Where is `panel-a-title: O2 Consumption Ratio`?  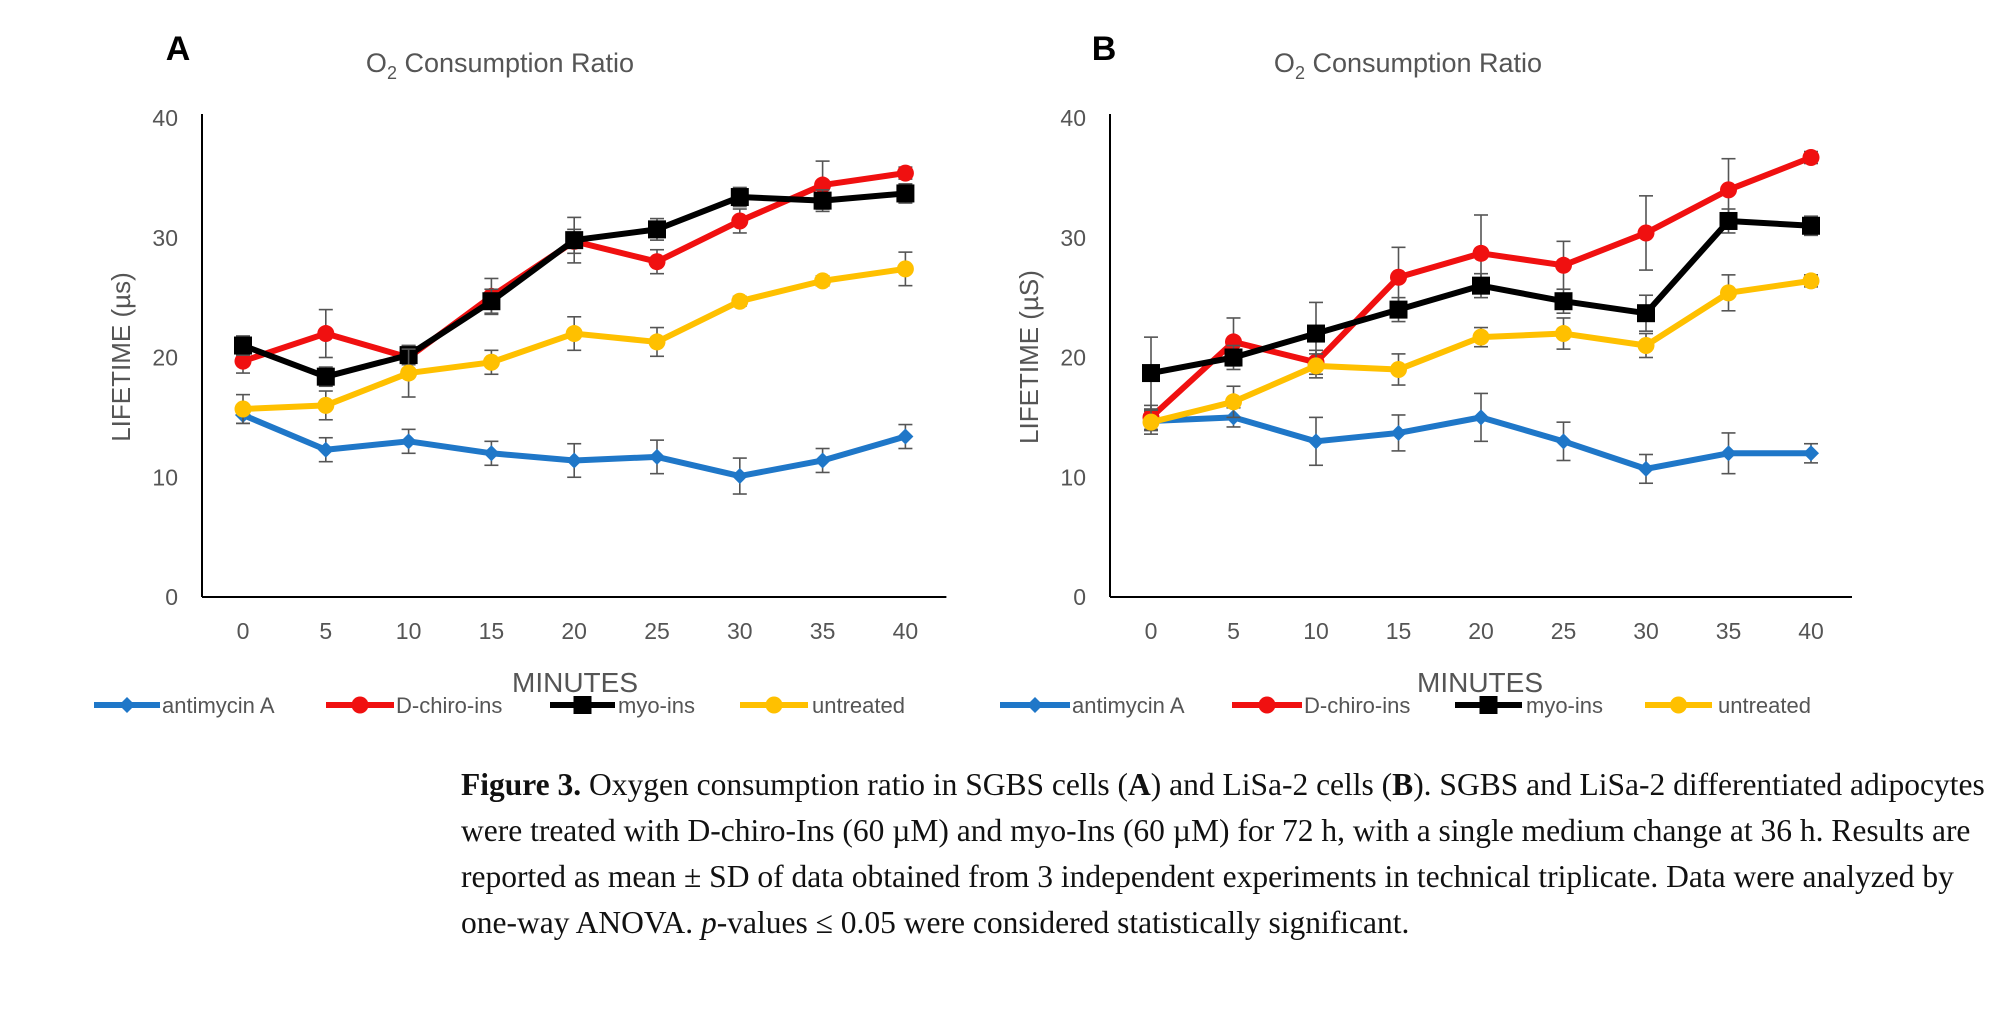
panel-a-title: O2 Consumption Ratio is located at coordinates (500, 65).